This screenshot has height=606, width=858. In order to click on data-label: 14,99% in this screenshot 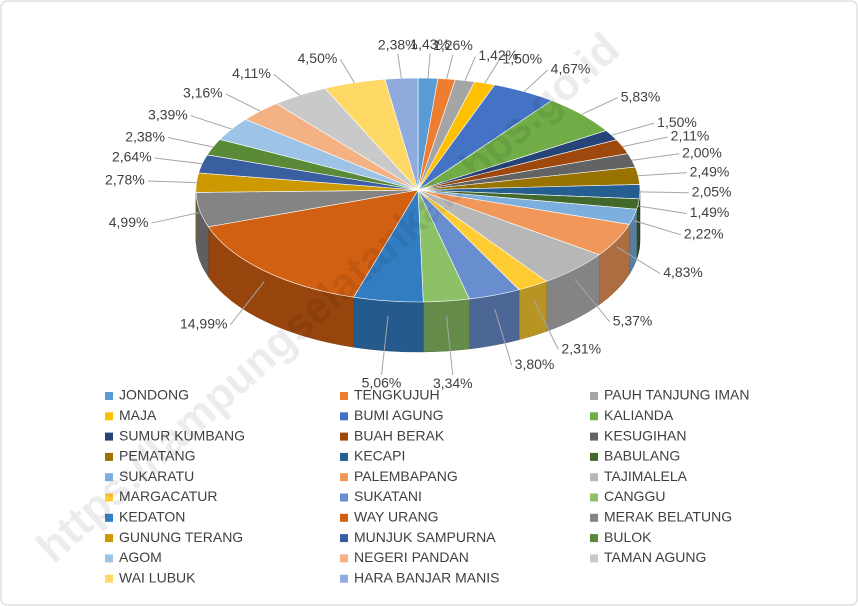, I will do `click(203, 323)`.